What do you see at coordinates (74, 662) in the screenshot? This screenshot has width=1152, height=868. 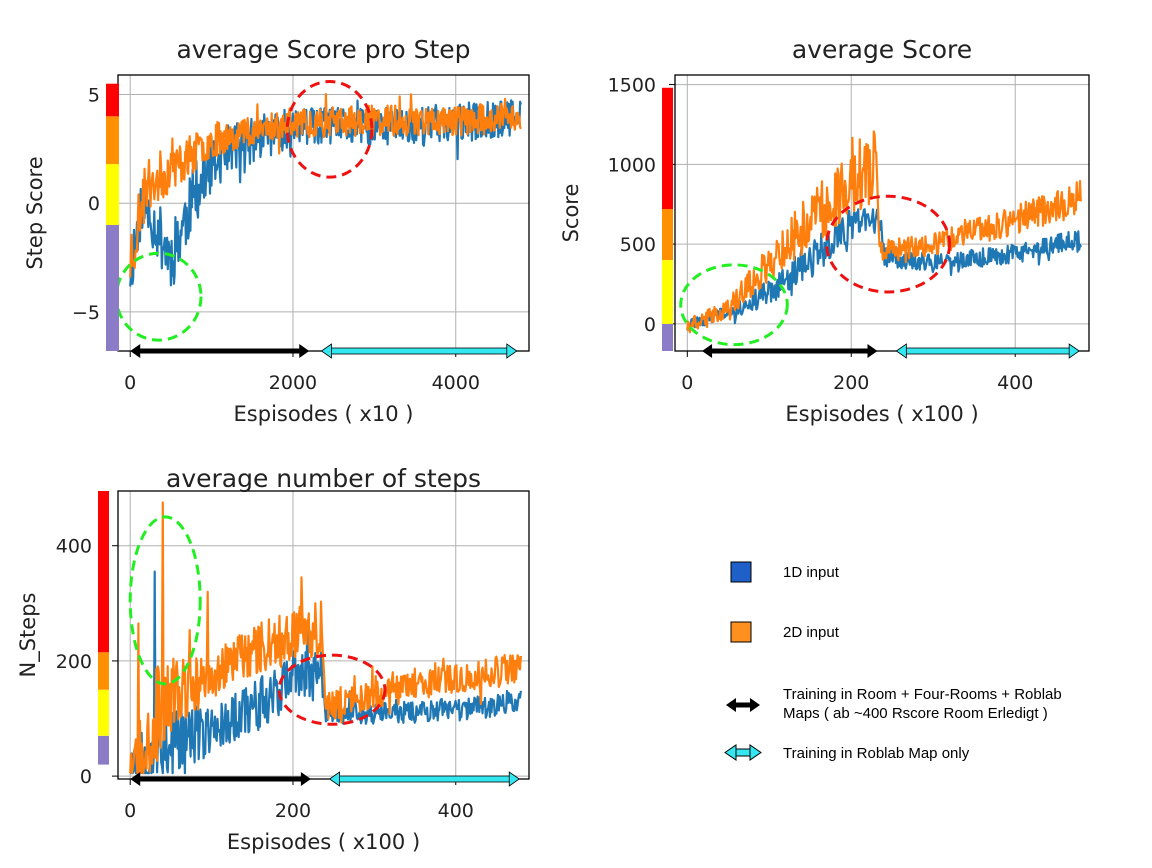 I see `y-tick-label: 200` at bounding box center [74, 662].